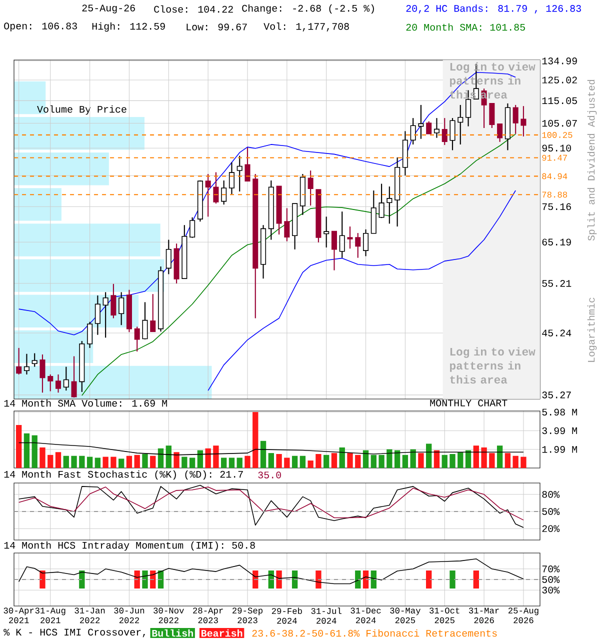 The height and width of the screenshot is (640, 601). I want to click on text: High: 112.59, so click(128, 27).